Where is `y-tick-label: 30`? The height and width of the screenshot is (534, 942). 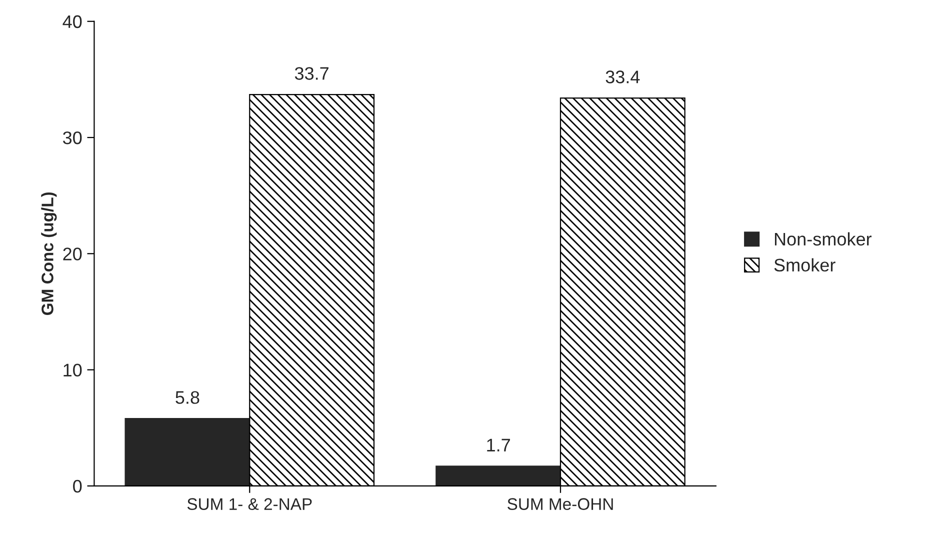
y-tick-label: 30 is located at coordinates (72, 137).